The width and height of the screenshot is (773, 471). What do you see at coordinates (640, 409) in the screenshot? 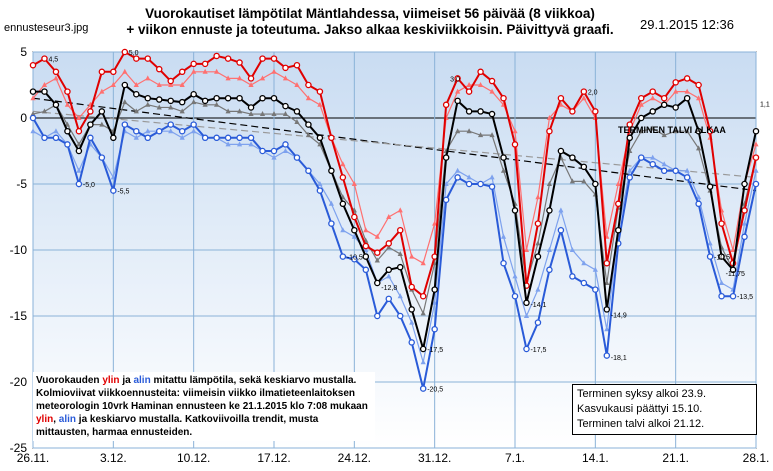
I see `info-line: Kasvukausi päättyi 15.10.` at bounding box center [640, 409].